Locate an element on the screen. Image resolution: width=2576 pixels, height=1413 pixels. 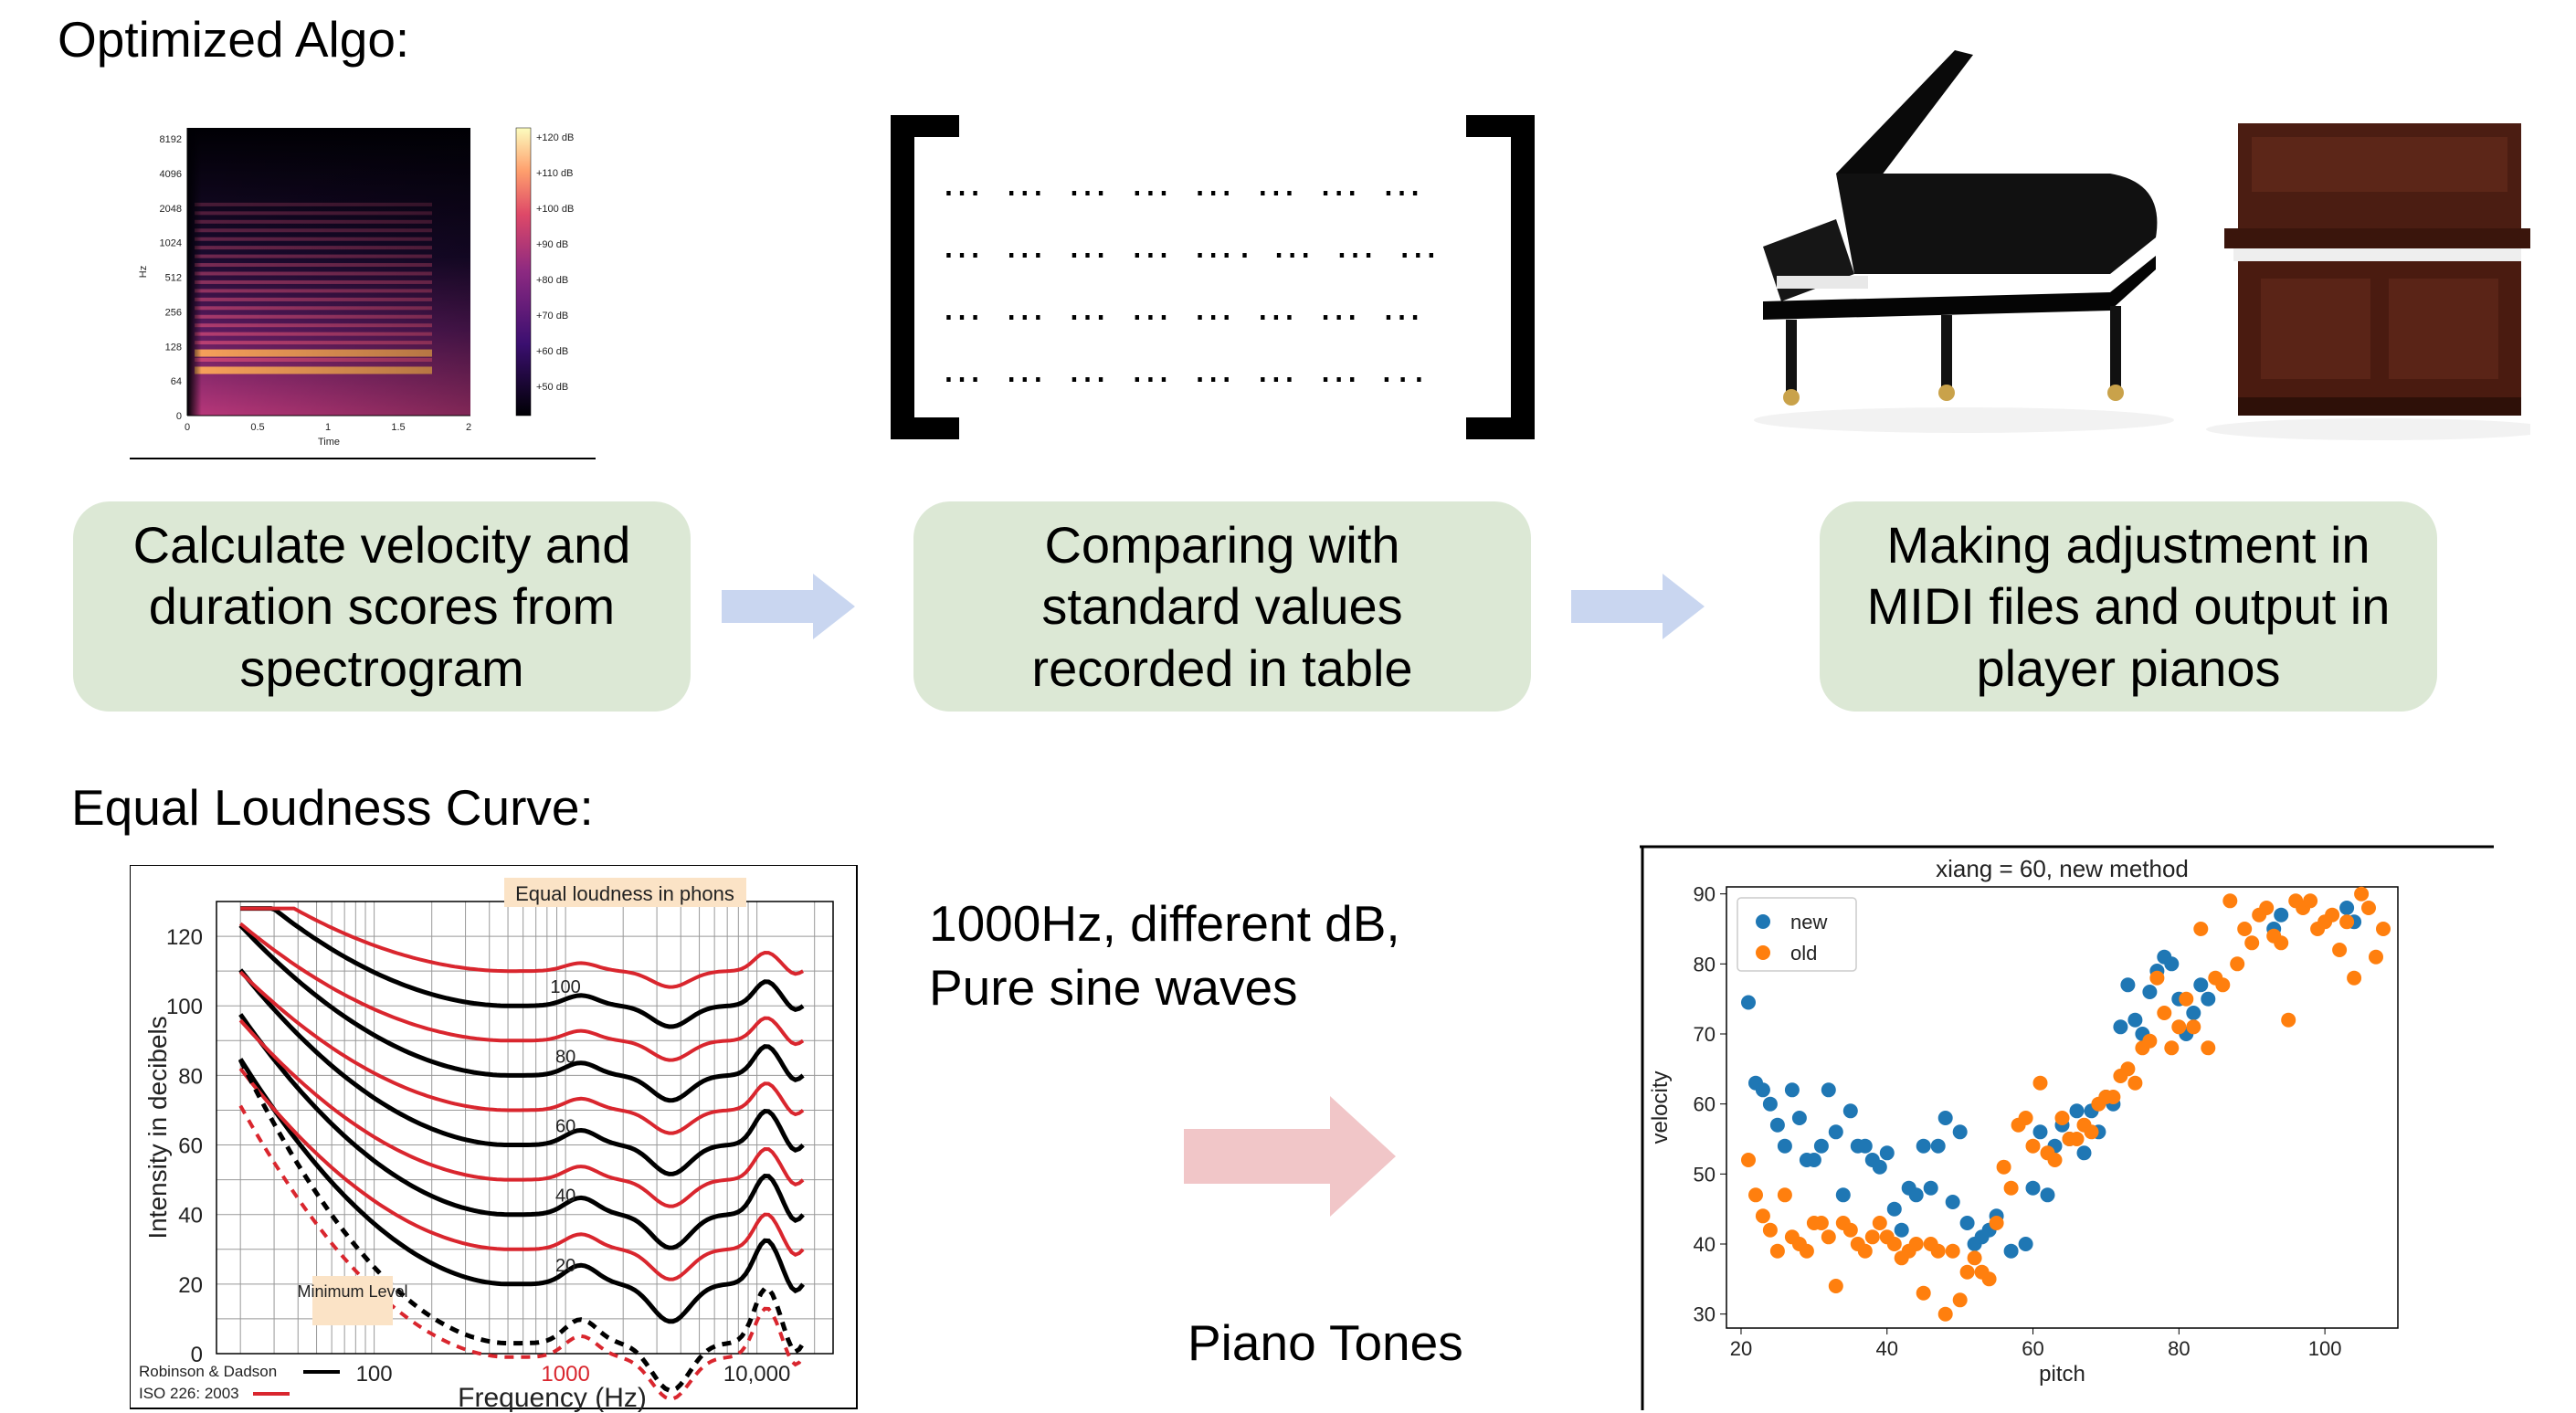
matrix-right-bracket is located at coordinates (1523, 277).